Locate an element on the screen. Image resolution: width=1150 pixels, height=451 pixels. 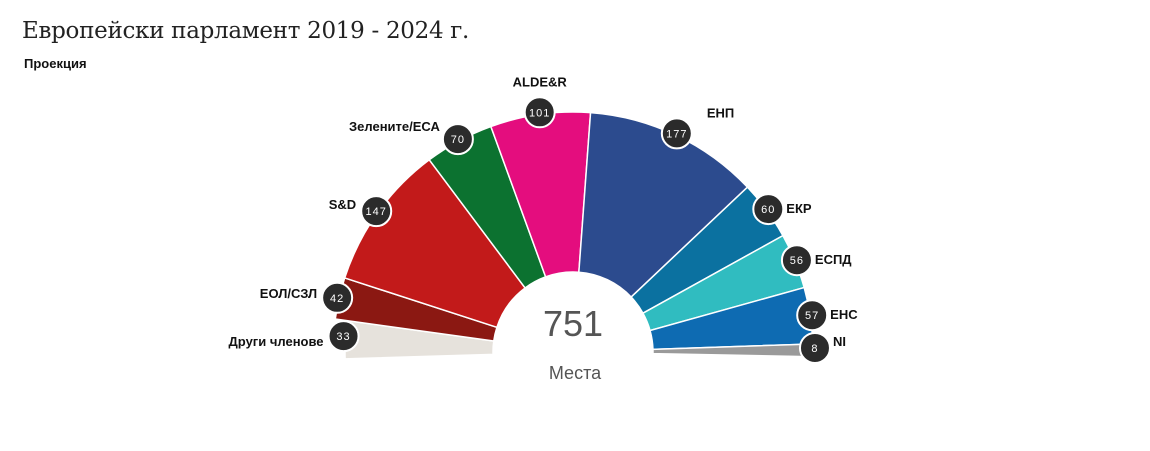
seat-value-2: 147 is located at coordinates (376, 212).